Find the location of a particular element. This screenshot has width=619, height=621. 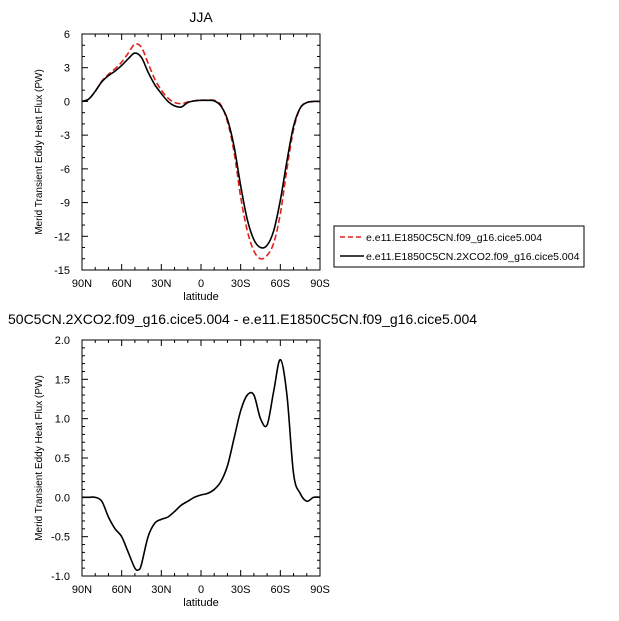

y-tick-label: -15 is located at coordinates (62, 271).